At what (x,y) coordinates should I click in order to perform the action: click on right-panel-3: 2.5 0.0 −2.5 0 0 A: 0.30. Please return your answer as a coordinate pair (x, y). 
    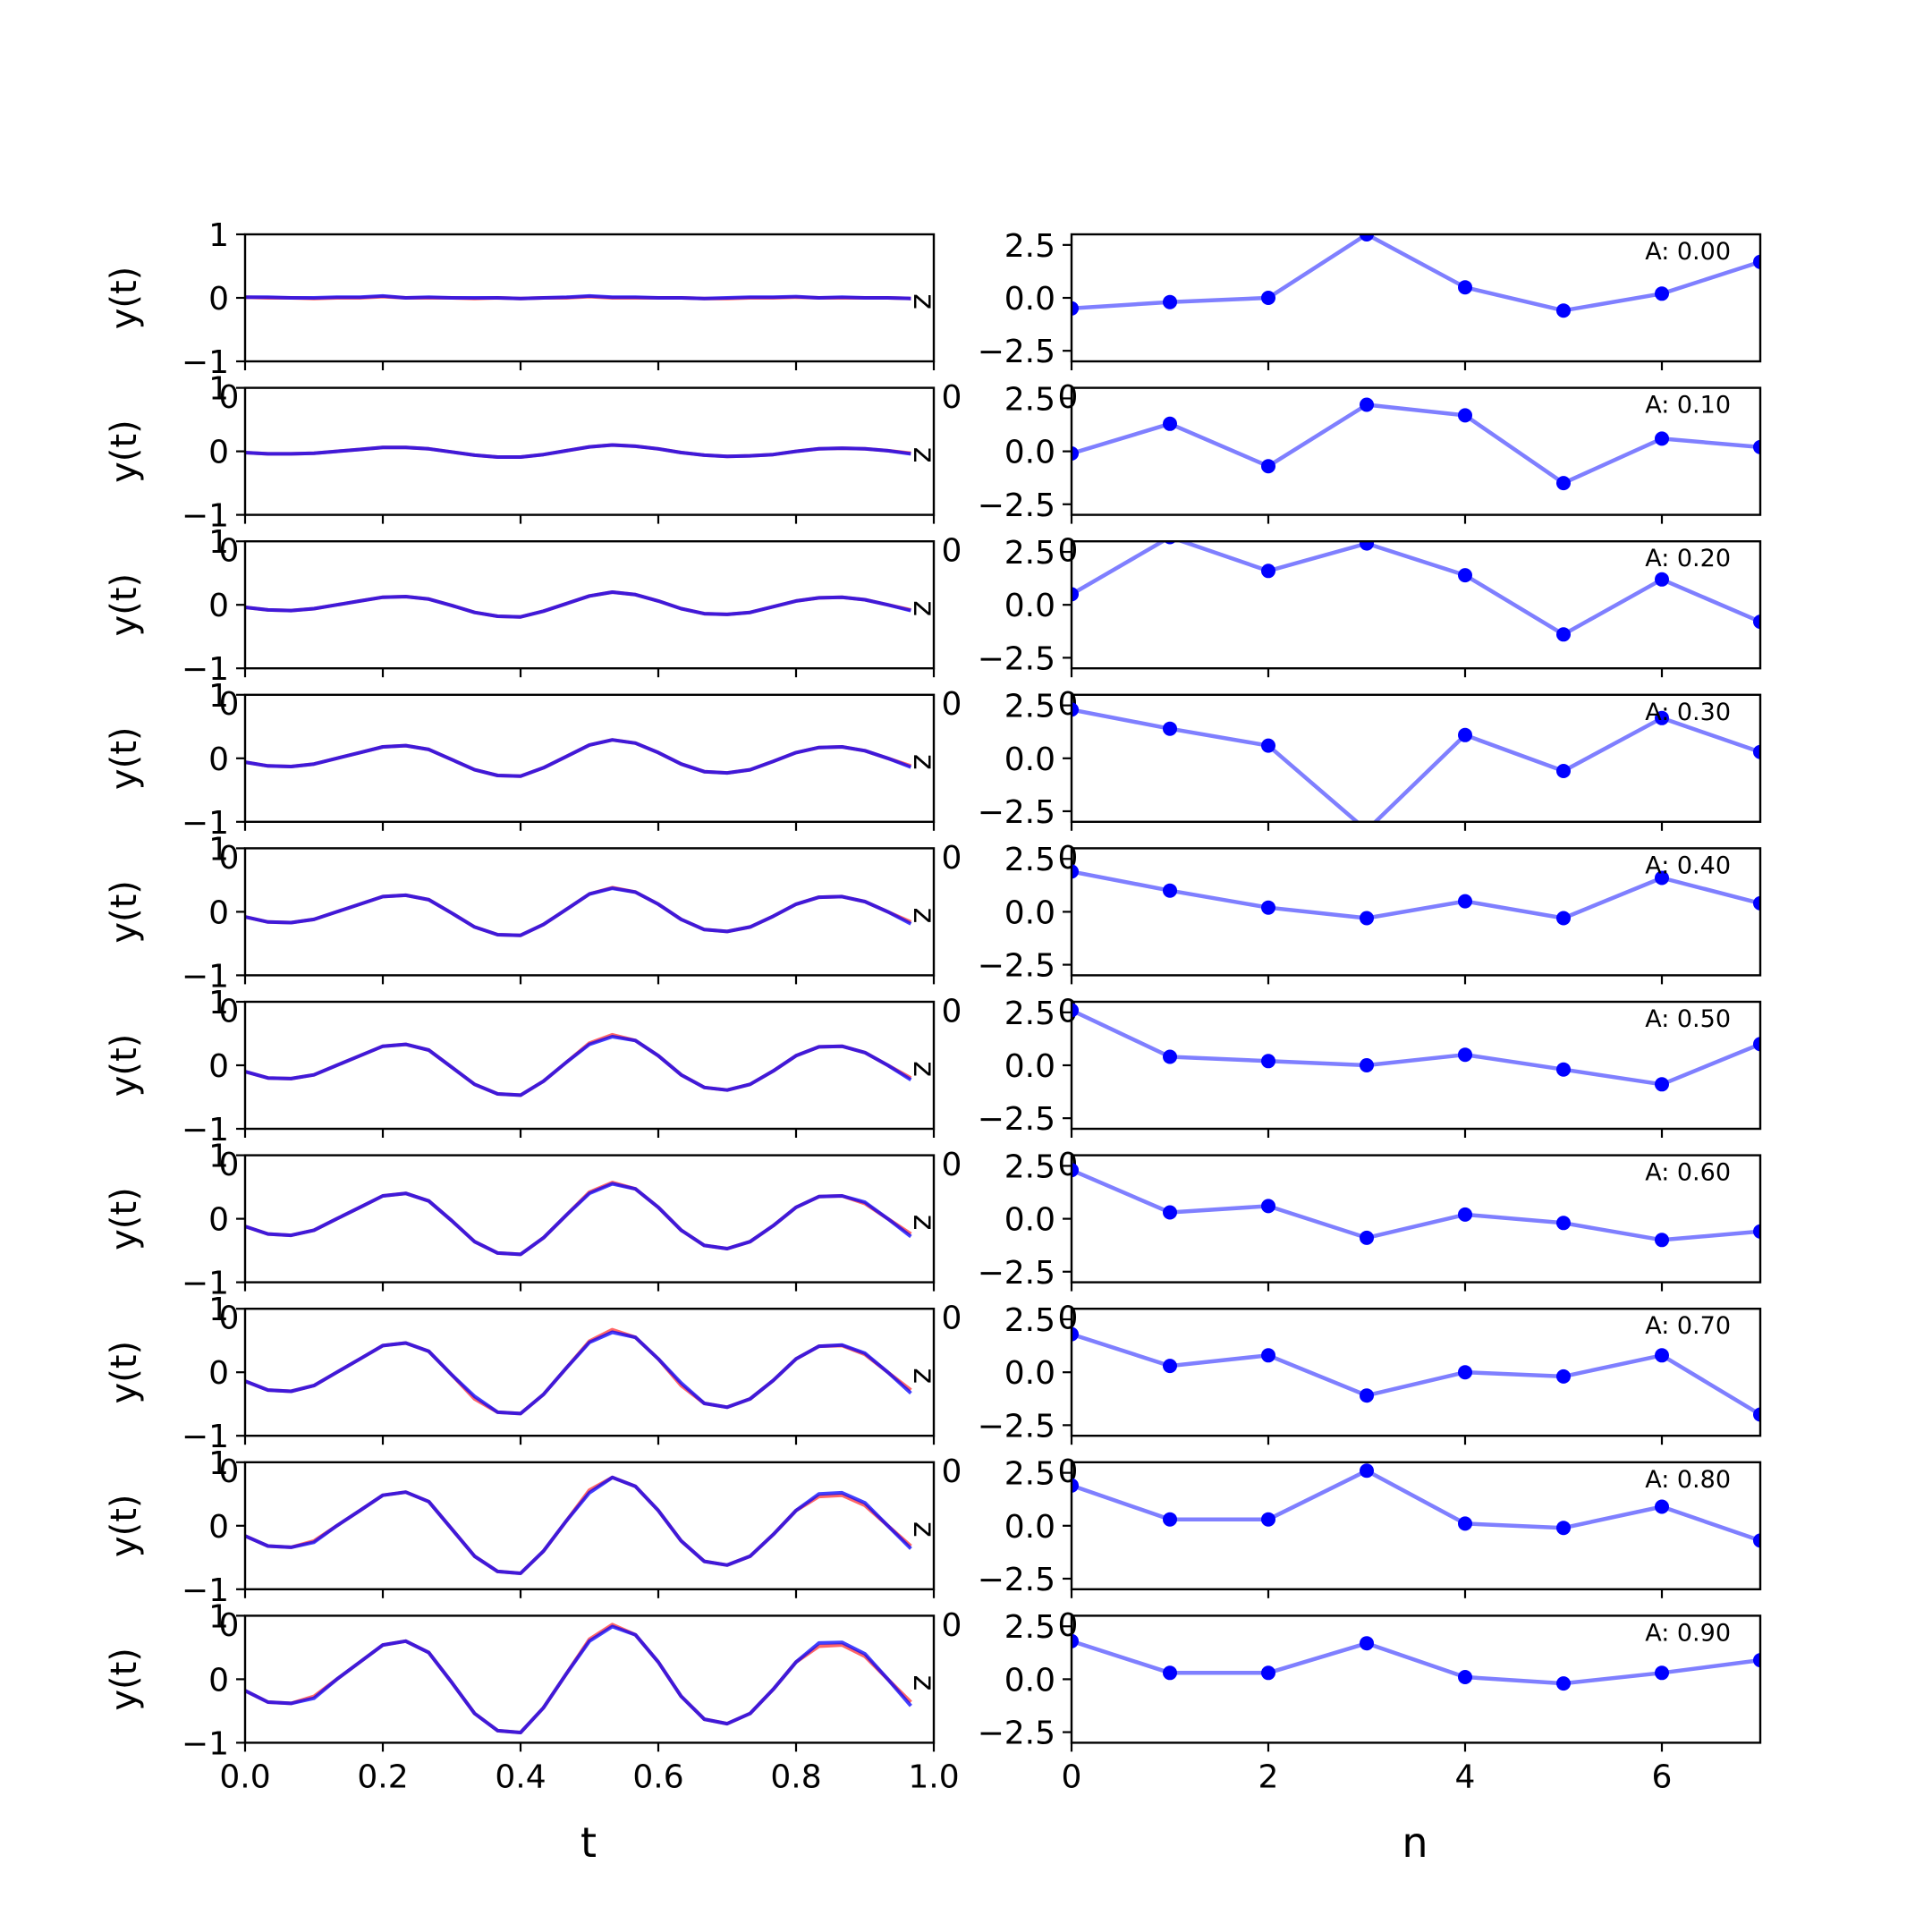
    Looking at the image, I should click on (1352, 783).